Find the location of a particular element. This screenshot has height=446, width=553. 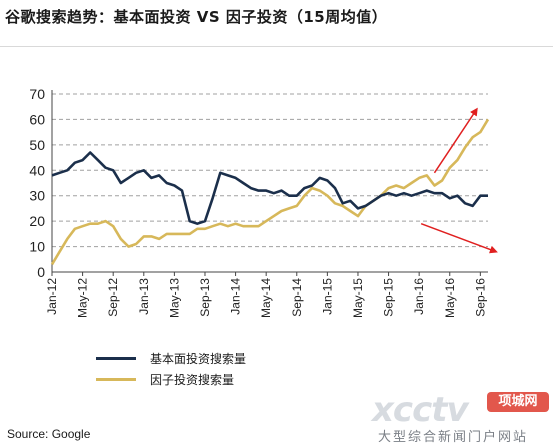

x-tick-label: Jan-16 is located at coordinates (419, 296).